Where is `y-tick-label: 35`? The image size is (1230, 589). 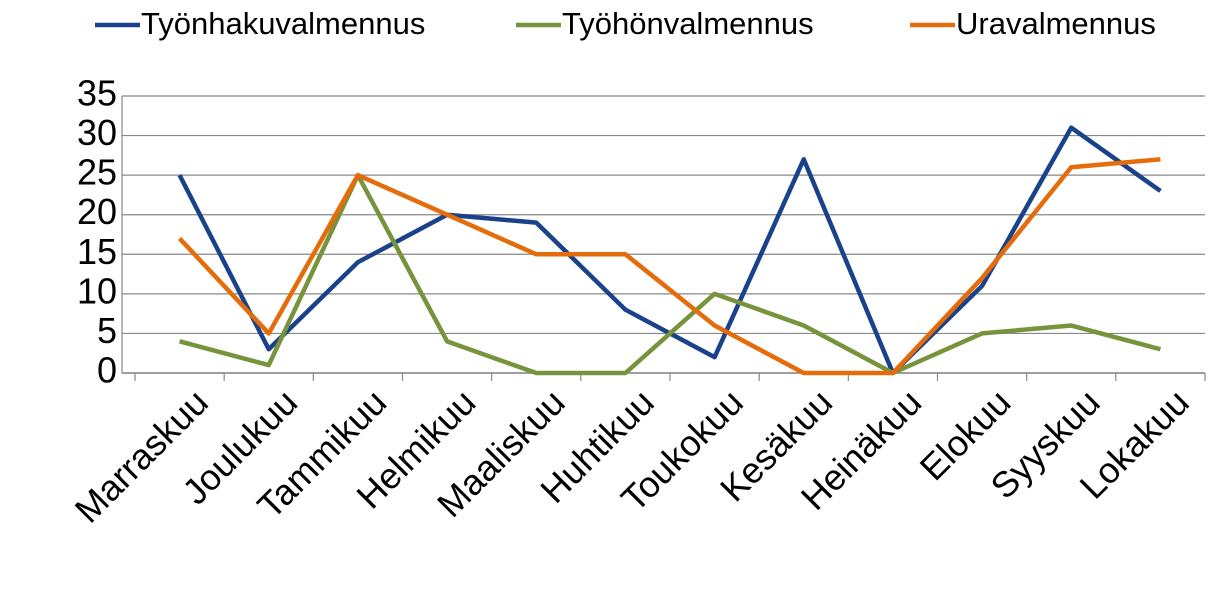 y-tick-label: 35 is located at coordinates (97, 93).